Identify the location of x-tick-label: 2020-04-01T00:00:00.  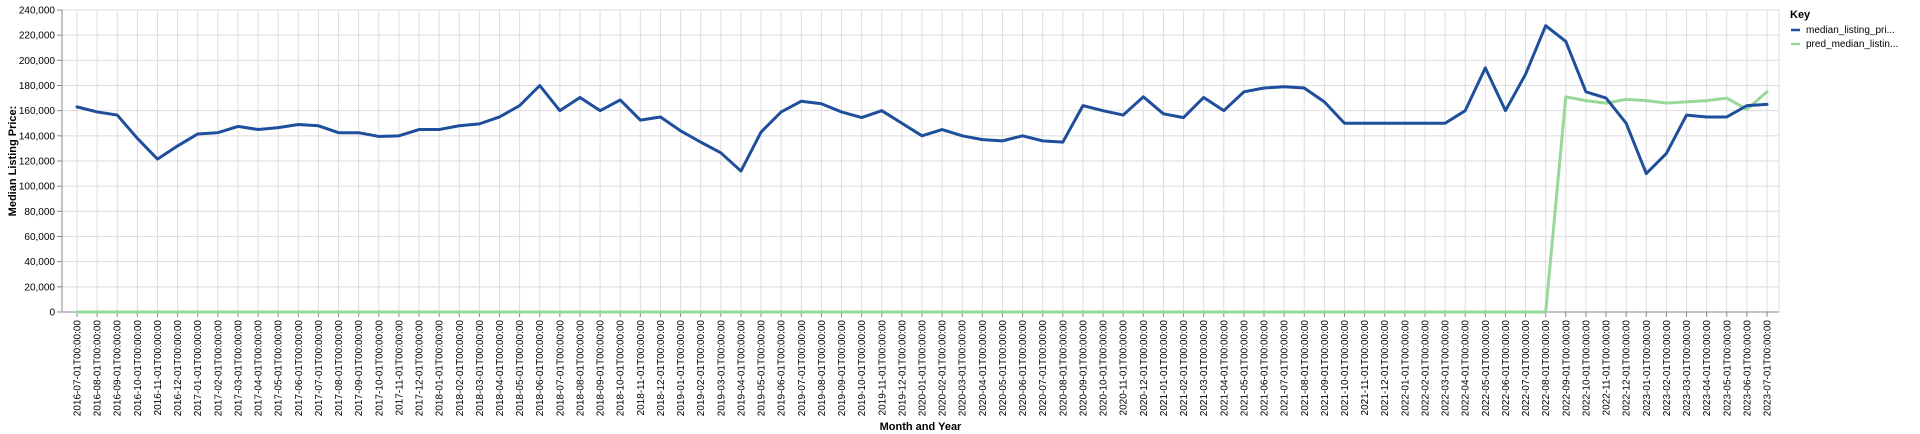
(983, 368).